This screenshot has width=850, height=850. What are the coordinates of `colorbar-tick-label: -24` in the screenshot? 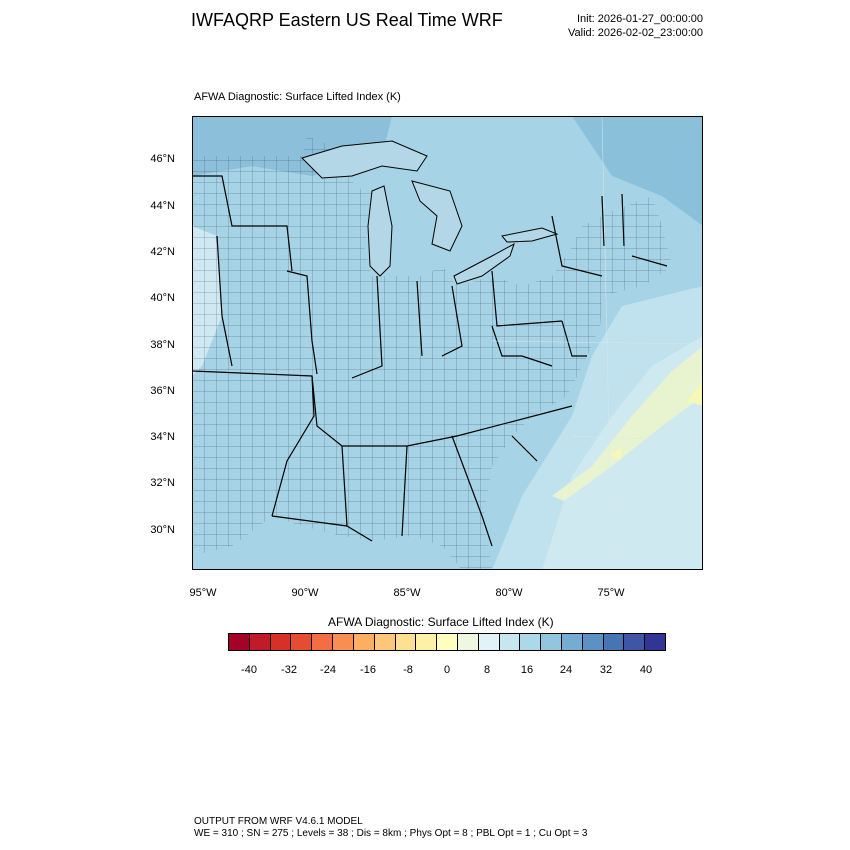 It's located at (328, 670).